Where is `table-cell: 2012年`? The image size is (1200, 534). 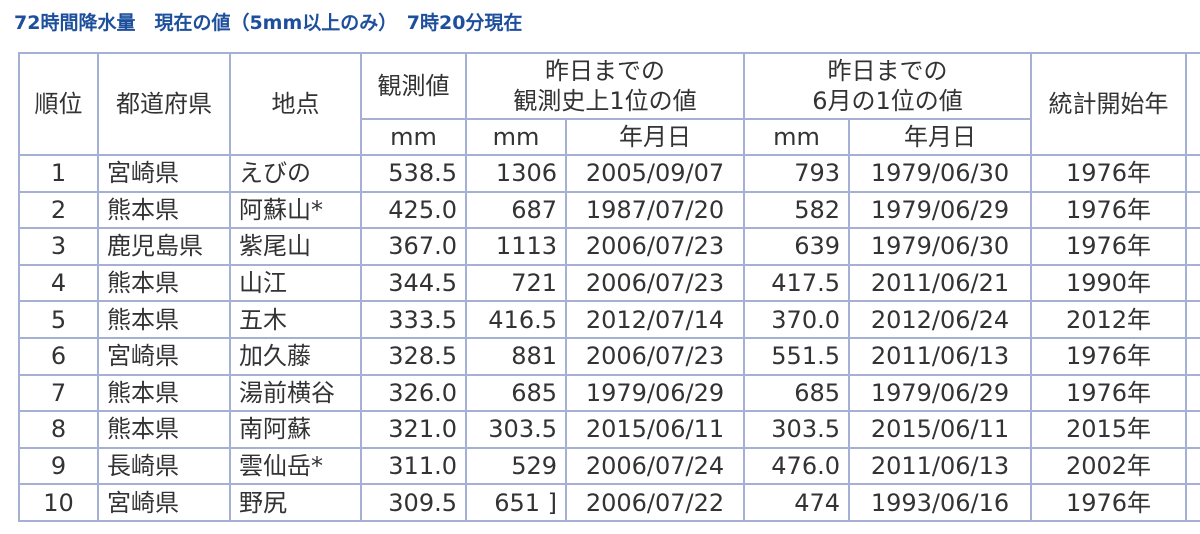
table-cell: 2012年 is located at coordinates (1109, 319).